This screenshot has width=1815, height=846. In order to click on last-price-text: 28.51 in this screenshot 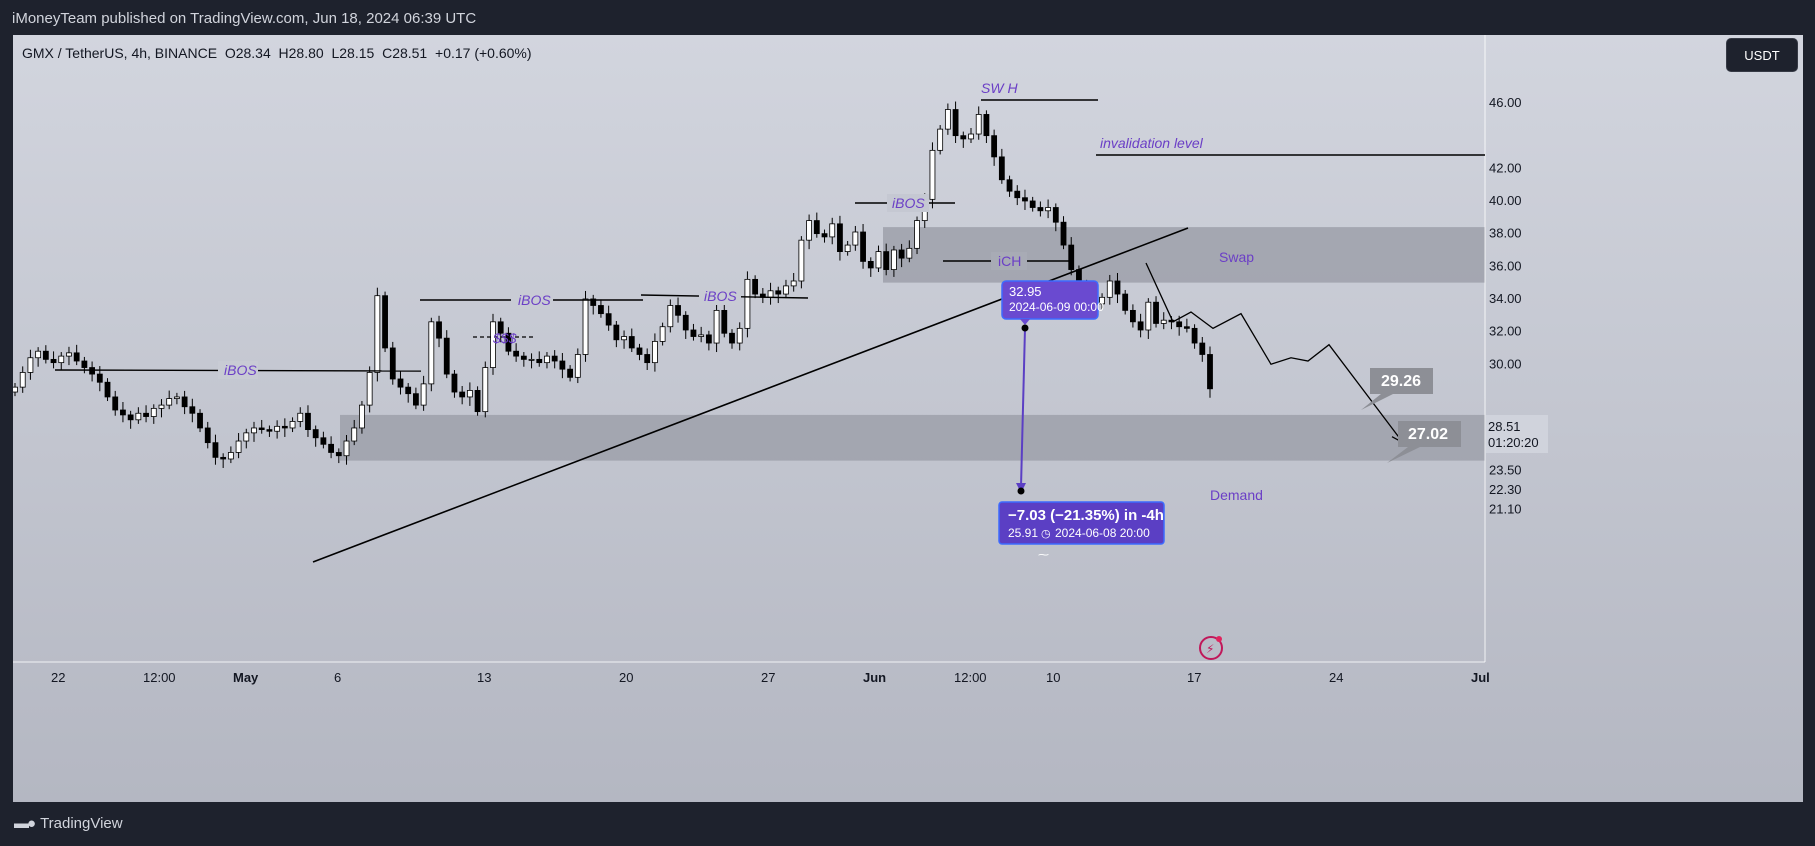, I will do `click(1504, 426)`.